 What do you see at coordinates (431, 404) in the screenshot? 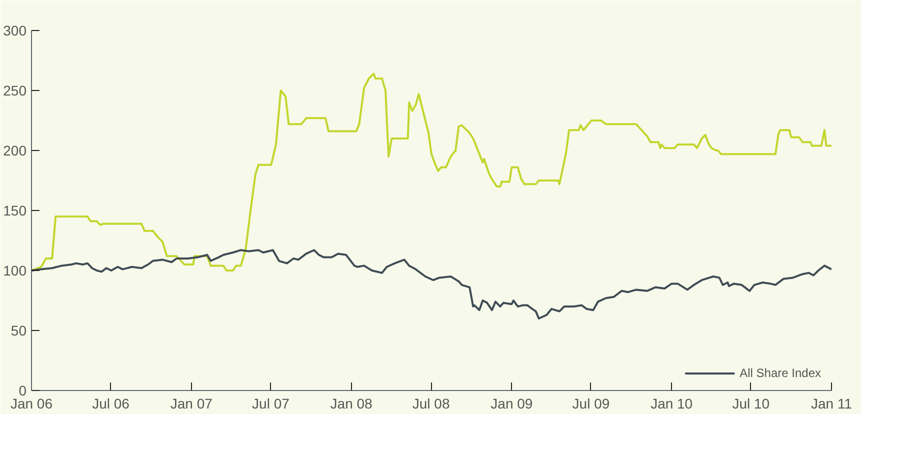
I see `x-tick-label: Jul 08` at bounding box center [431, 404].